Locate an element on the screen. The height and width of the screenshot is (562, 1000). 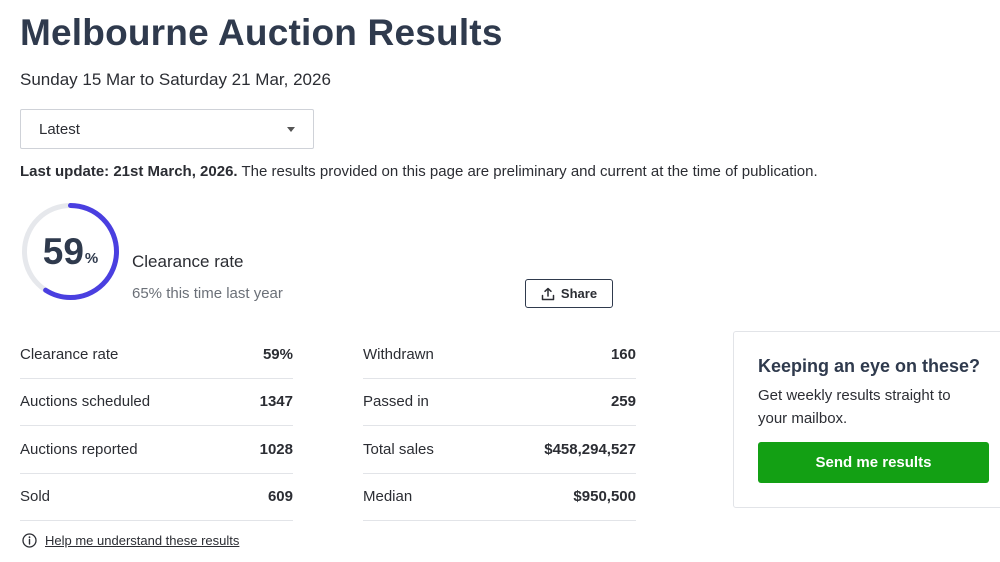
select-value: Latest is located at coordinates (59, 129).